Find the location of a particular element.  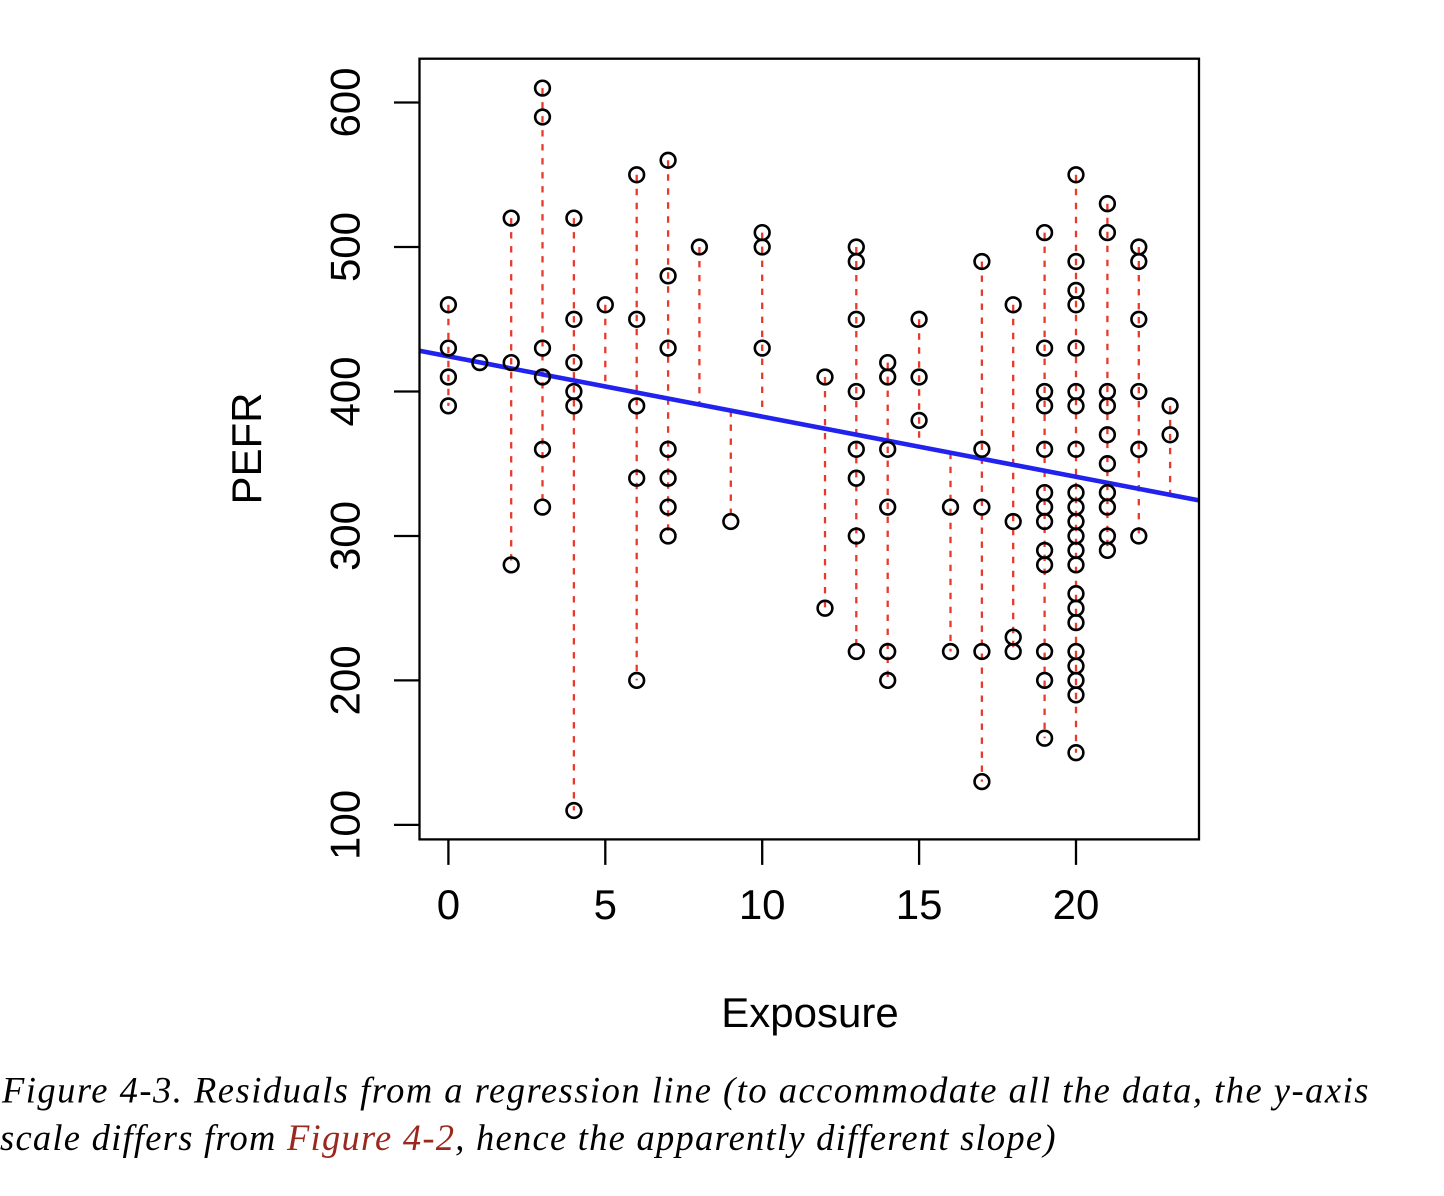

svg-text: PEFR is located at coordinates (246, 448).